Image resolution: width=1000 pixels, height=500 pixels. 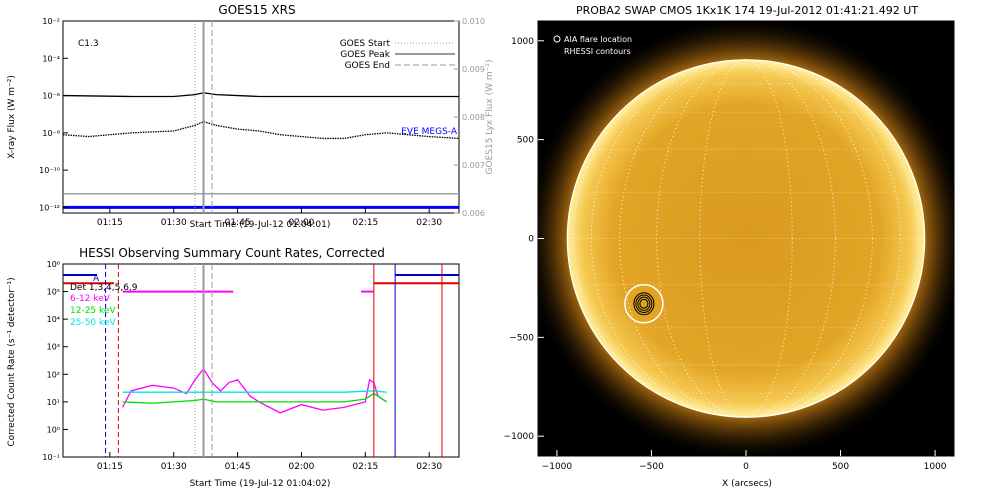 I want to click on goes-y-tick-label: 10⁻², so click(x=51, y=21).